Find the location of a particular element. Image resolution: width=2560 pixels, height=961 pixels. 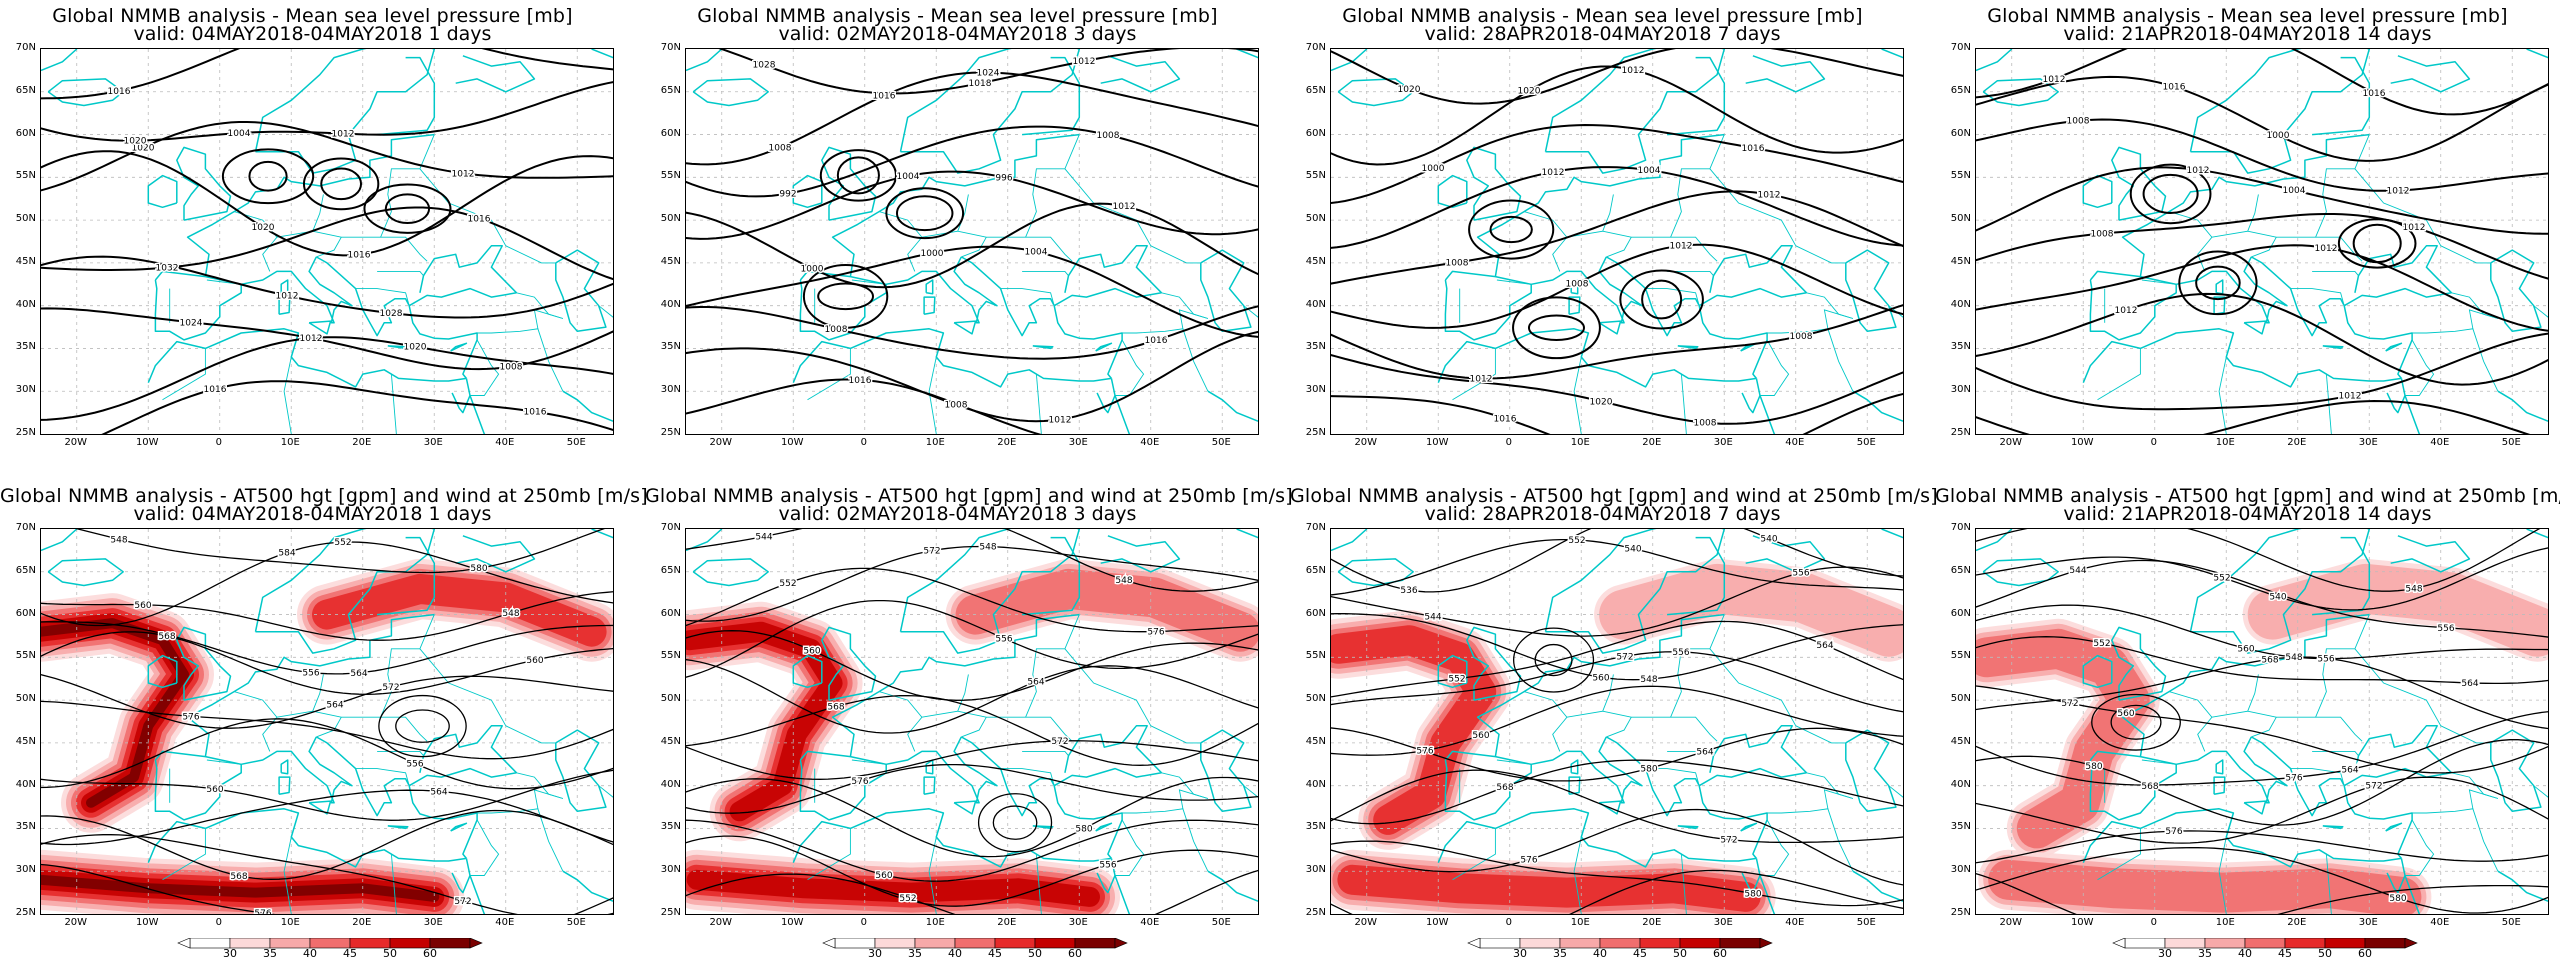

contour-label: 580 is located at coordinates (1752, 895).